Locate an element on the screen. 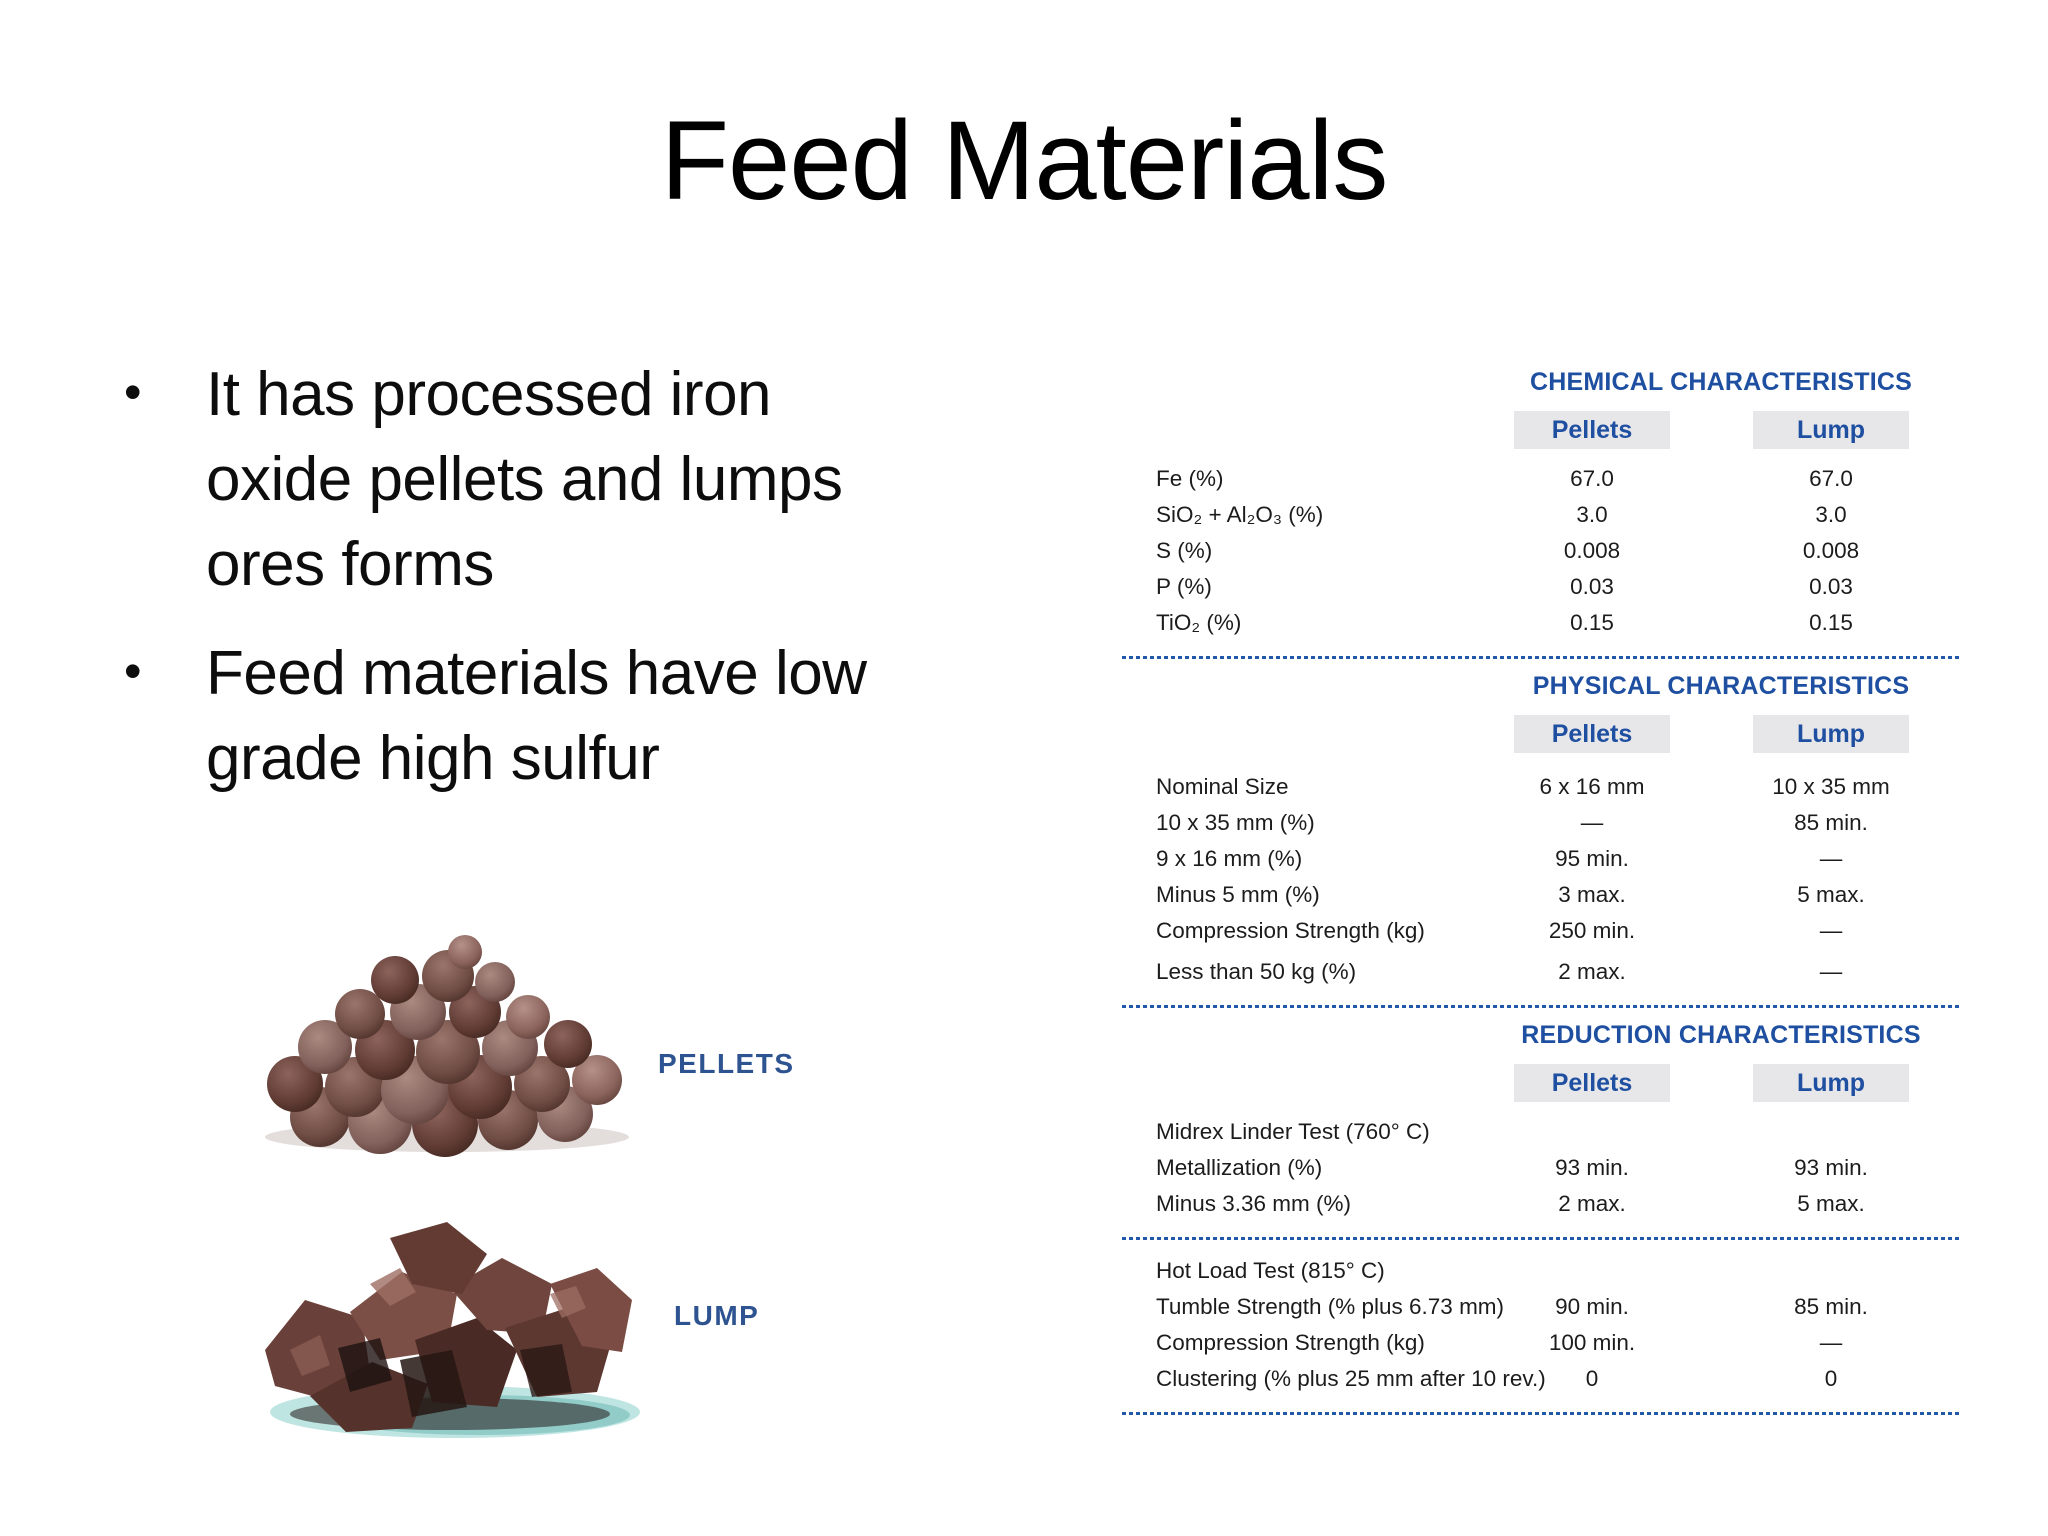 This screenshot has height=1536, width=2048. row-label: Clustering (% plus 25 mm after 10 rev.) is located at coordinates (1351, 1378).